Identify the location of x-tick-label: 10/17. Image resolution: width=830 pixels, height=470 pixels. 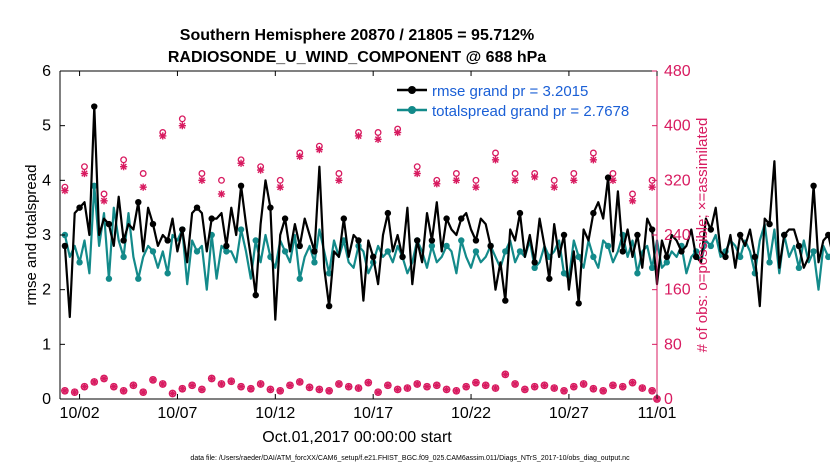
(373, 413).